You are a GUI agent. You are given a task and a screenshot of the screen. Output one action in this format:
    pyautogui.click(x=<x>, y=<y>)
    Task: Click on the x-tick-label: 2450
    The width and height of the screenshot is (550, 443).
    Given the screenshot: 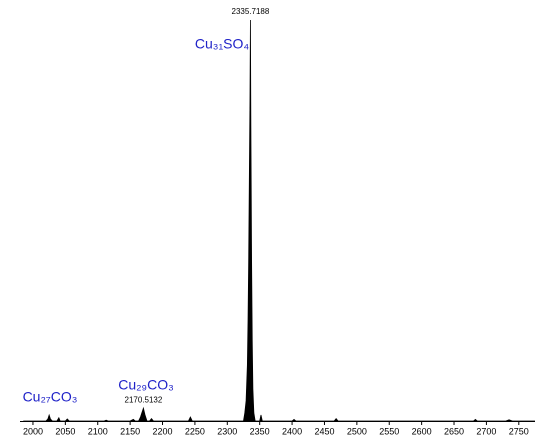 What is the action you would take?
    pyautogui.click(x=324, y=431)
    